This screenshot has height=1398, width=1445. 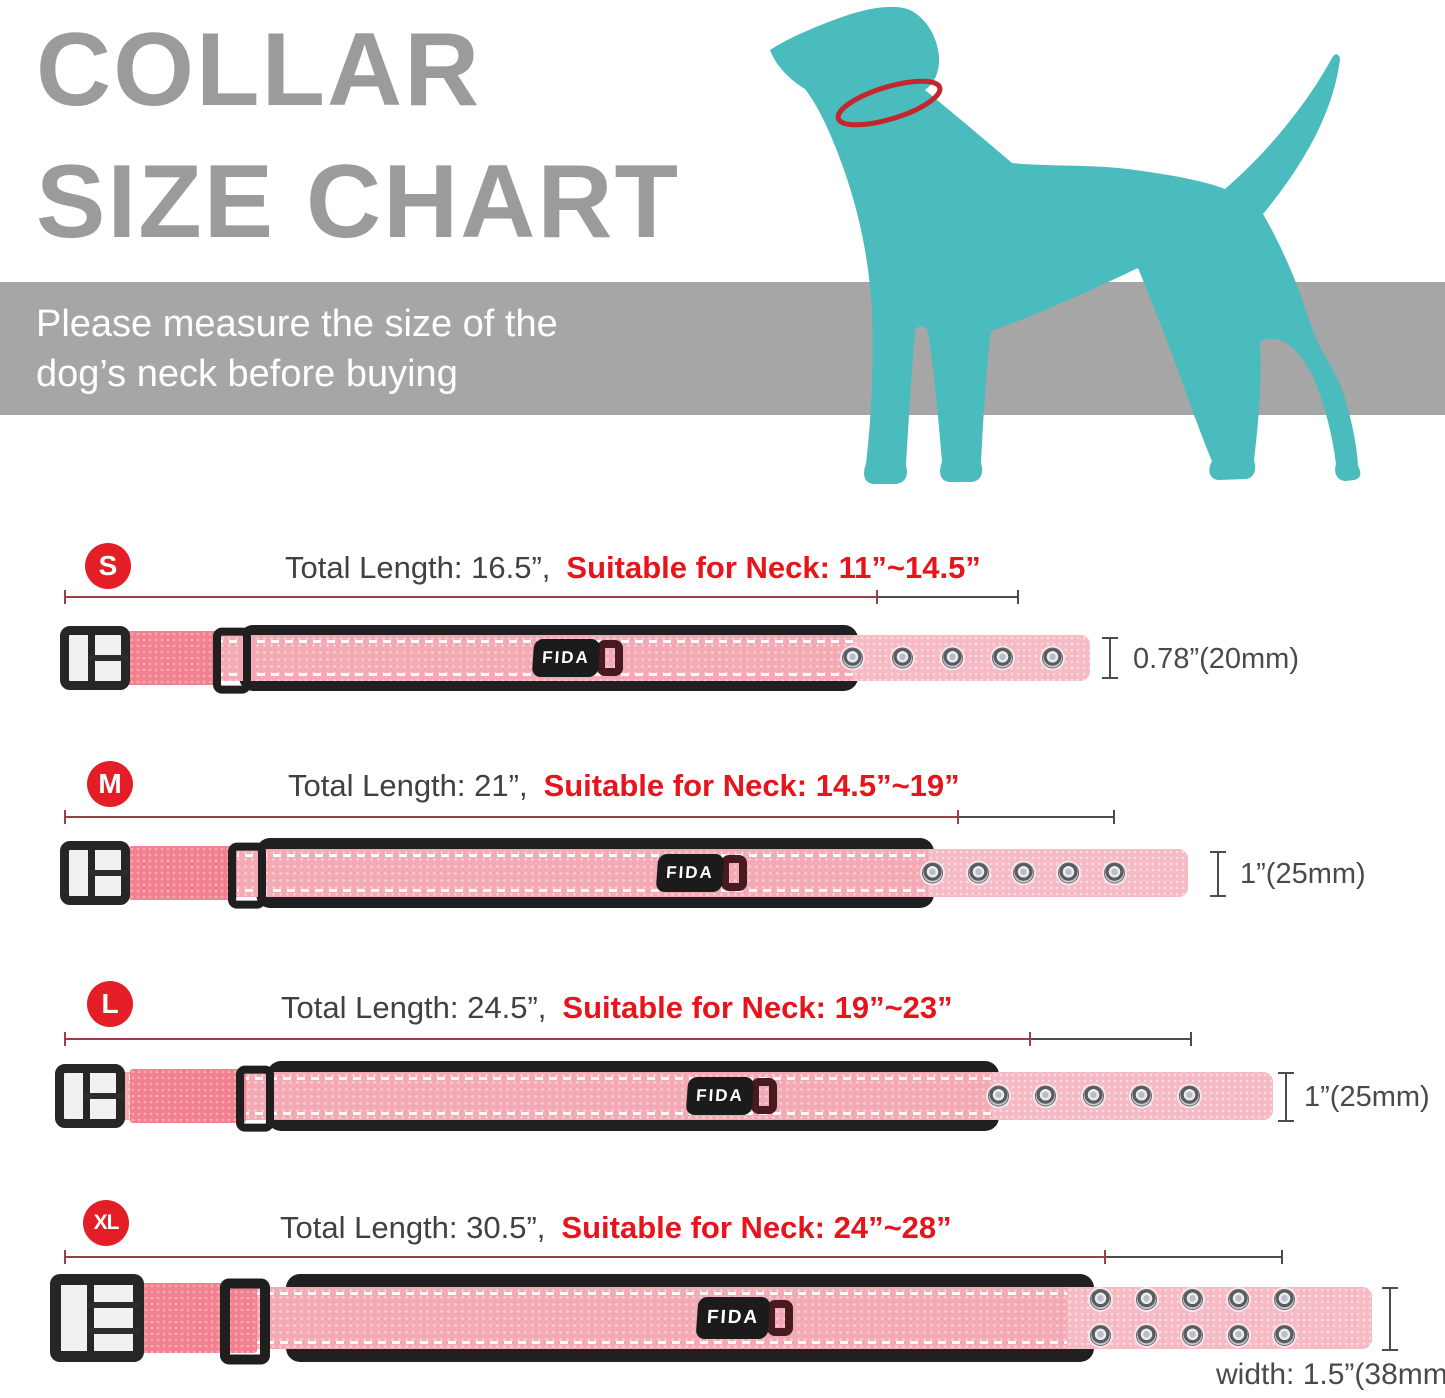 I want to click on collar-s-d-ring, so click(x=231, y=660).